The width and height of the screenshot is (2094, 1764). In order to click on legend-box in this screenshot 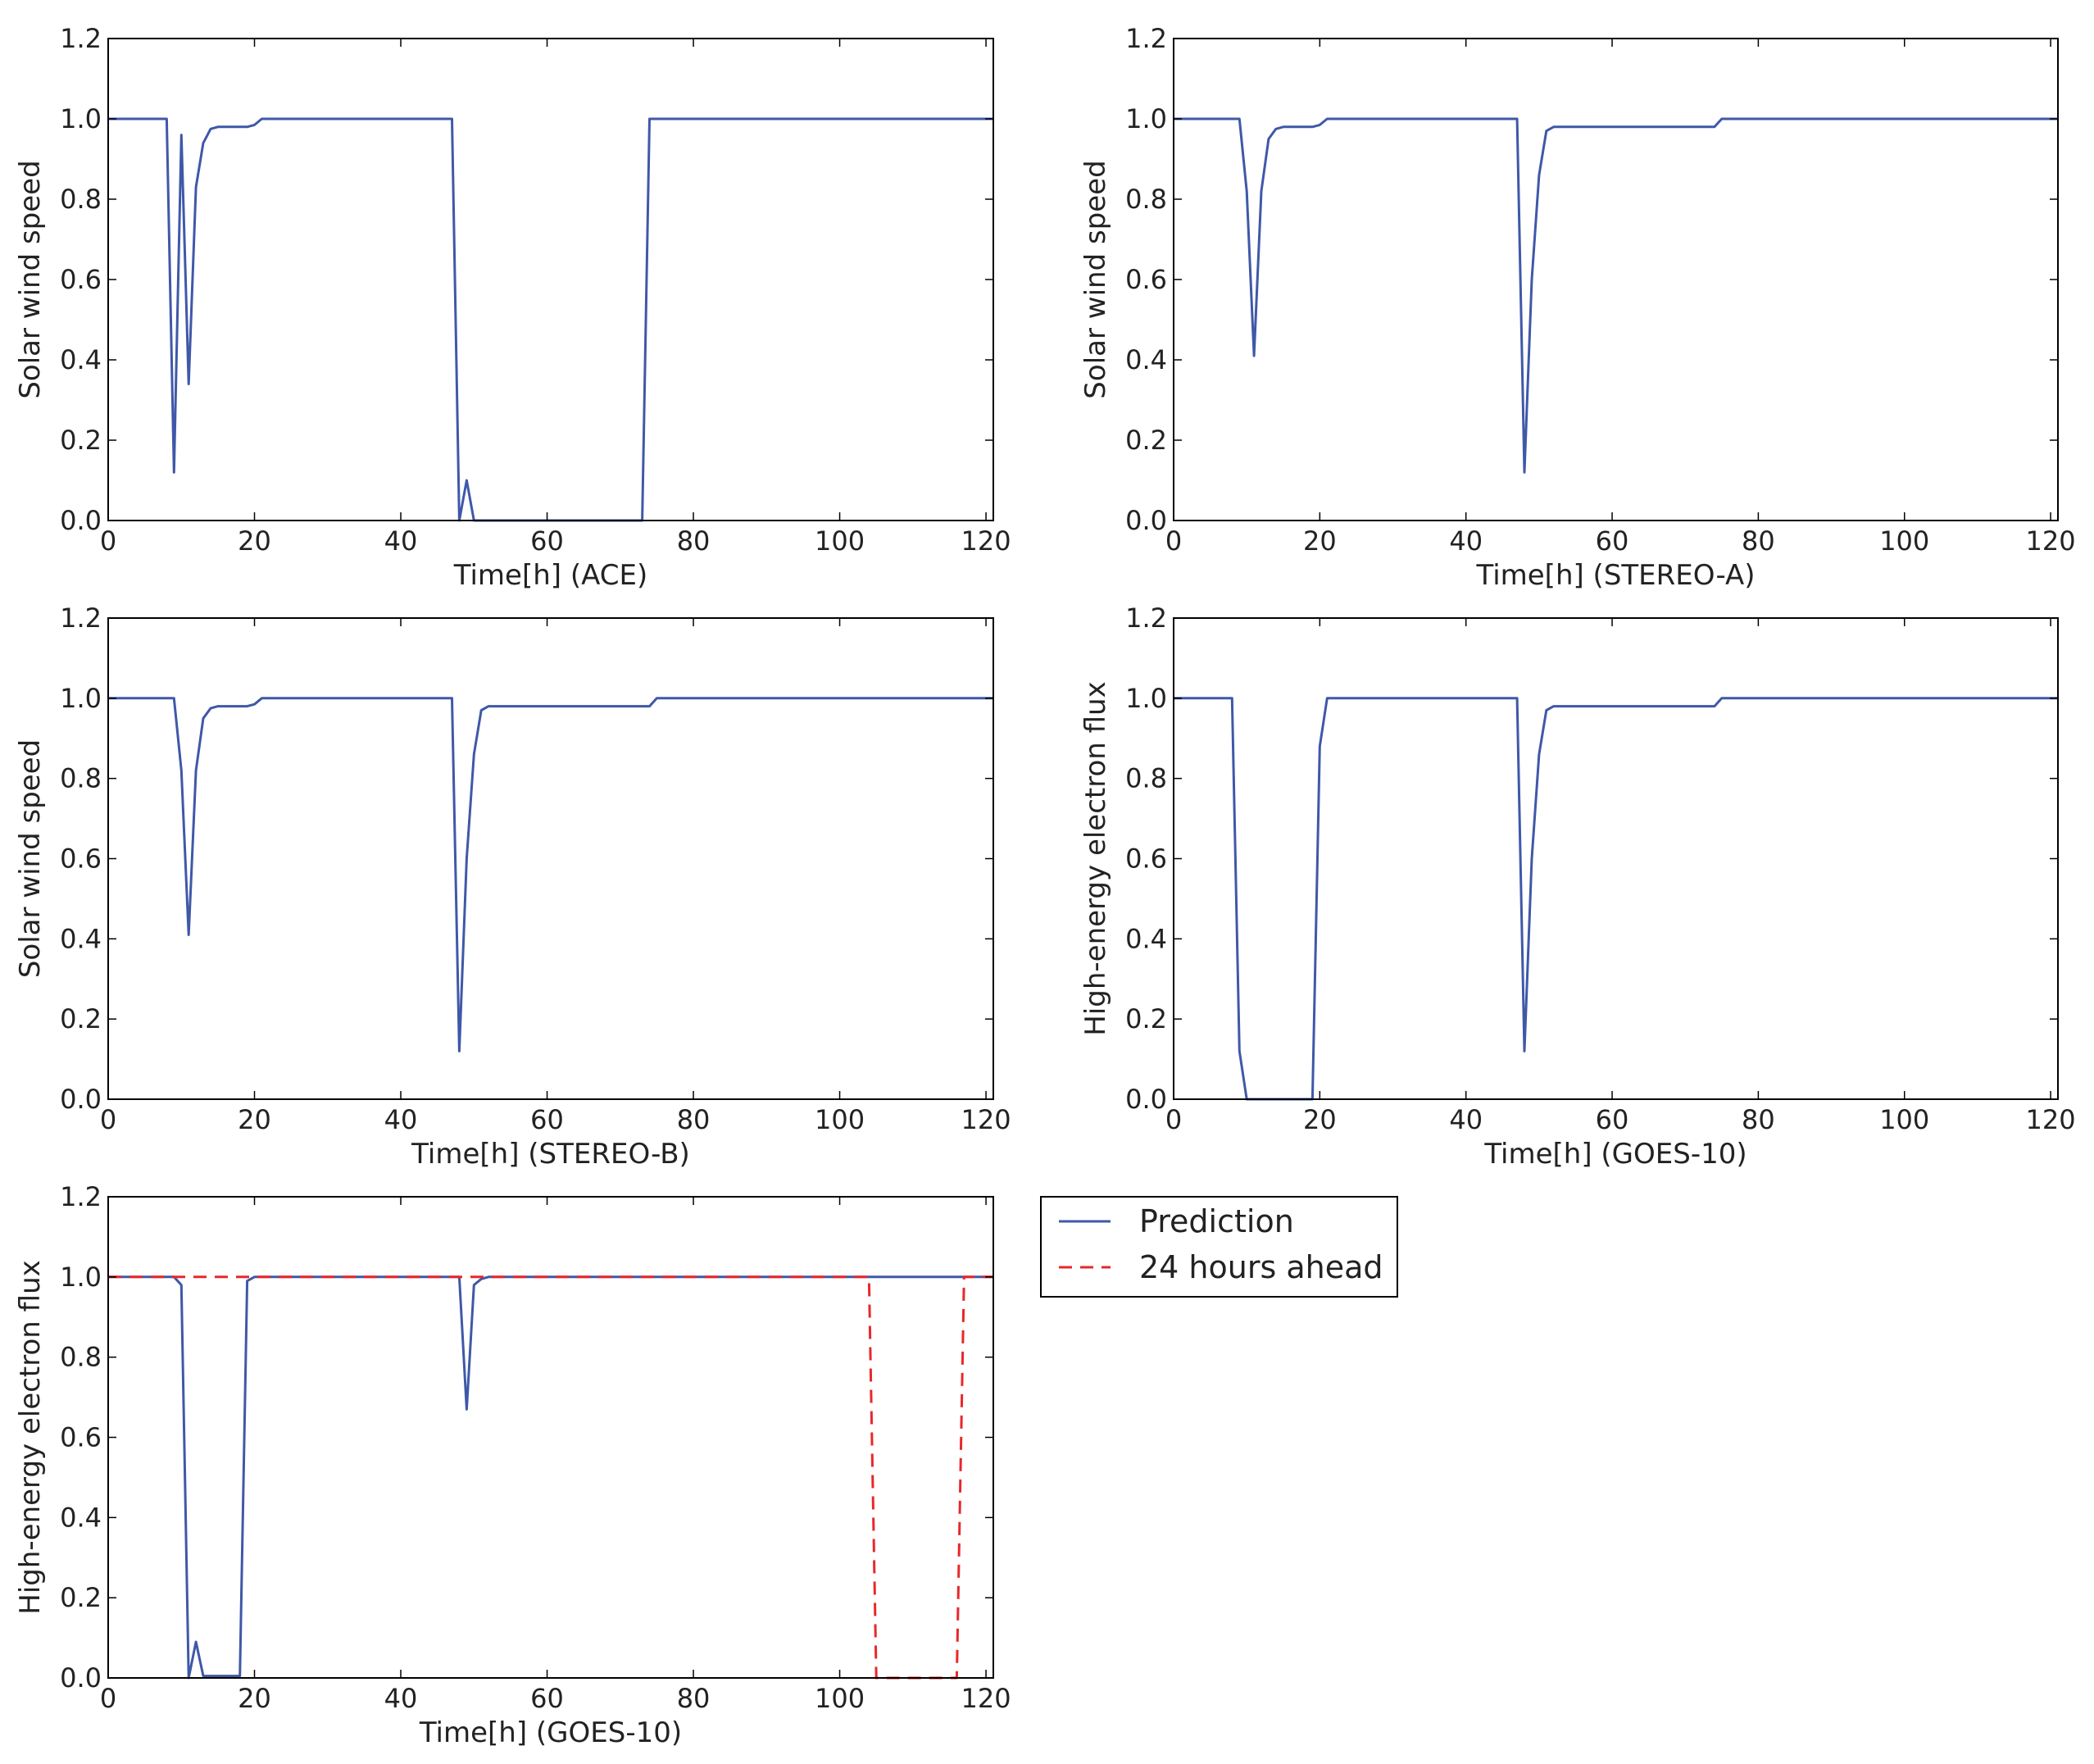, I will do `click(1219, 1247)`.